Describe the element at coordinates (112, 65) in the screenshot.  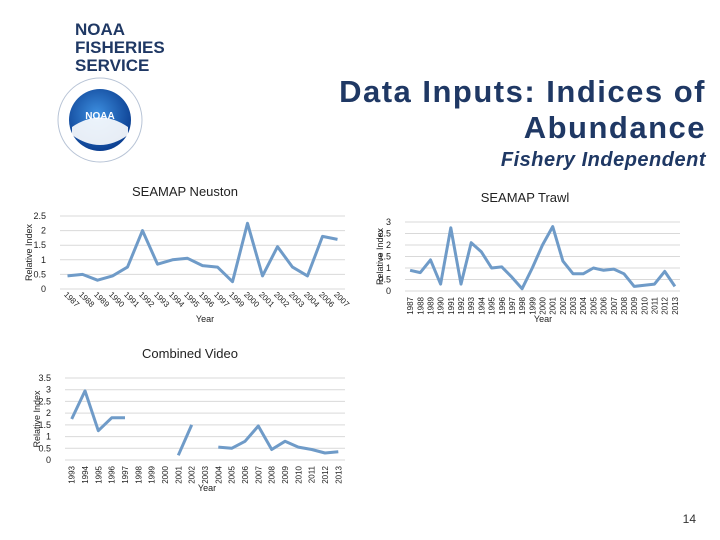
I see `logo-line: SERVICE` at that location.